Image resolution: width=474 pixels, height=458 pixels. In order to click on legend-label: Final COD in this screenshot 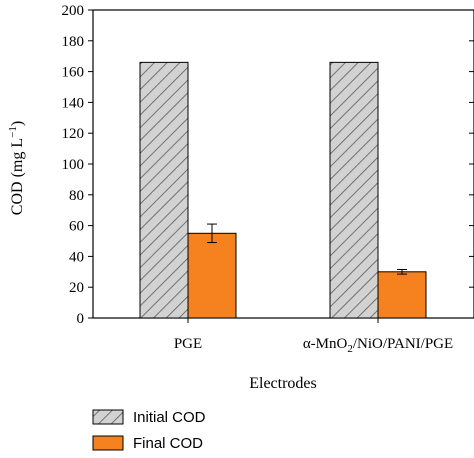, I will do `click(168, 443)`.